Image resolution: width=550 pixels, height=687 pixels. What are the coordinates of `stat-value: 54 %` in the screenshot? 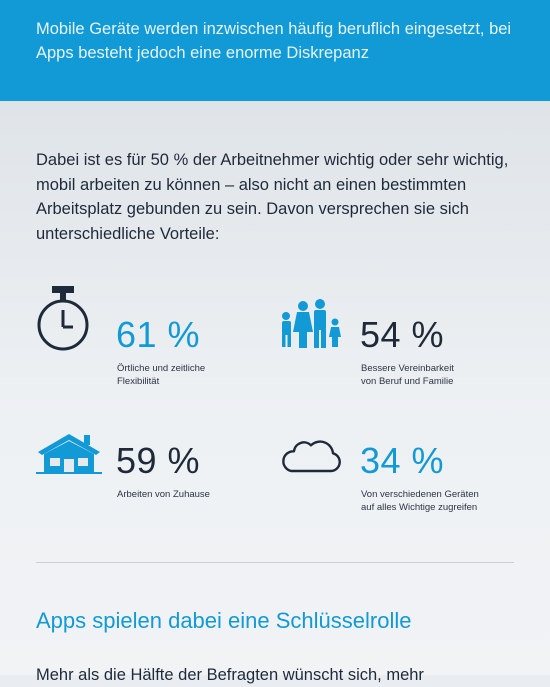 It's located at (402, 334).